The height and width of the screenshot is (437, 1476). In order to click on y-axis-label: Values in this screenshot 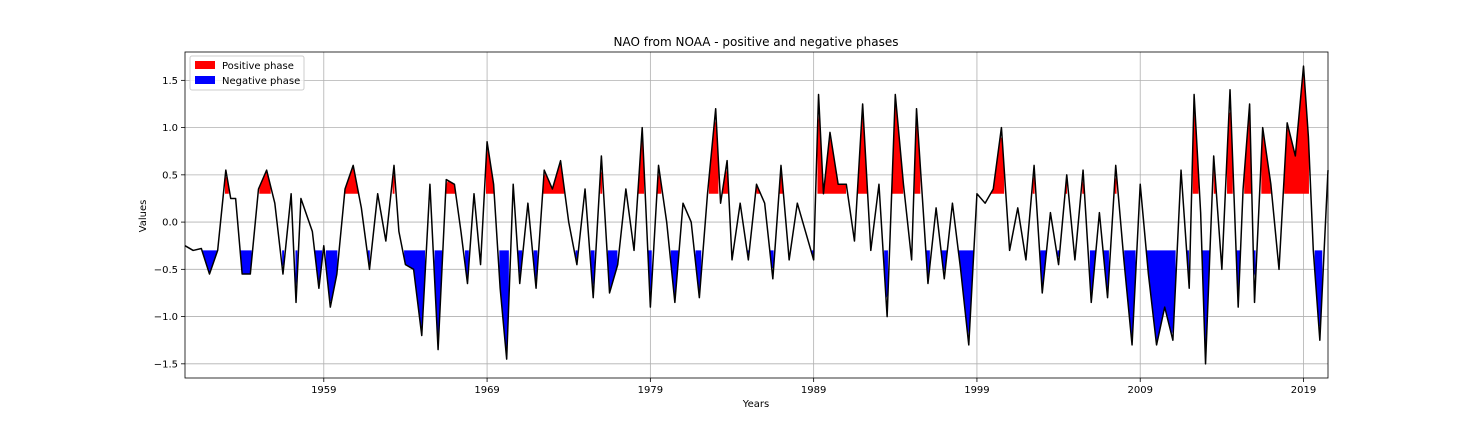, I will do `click(143, 216)`.